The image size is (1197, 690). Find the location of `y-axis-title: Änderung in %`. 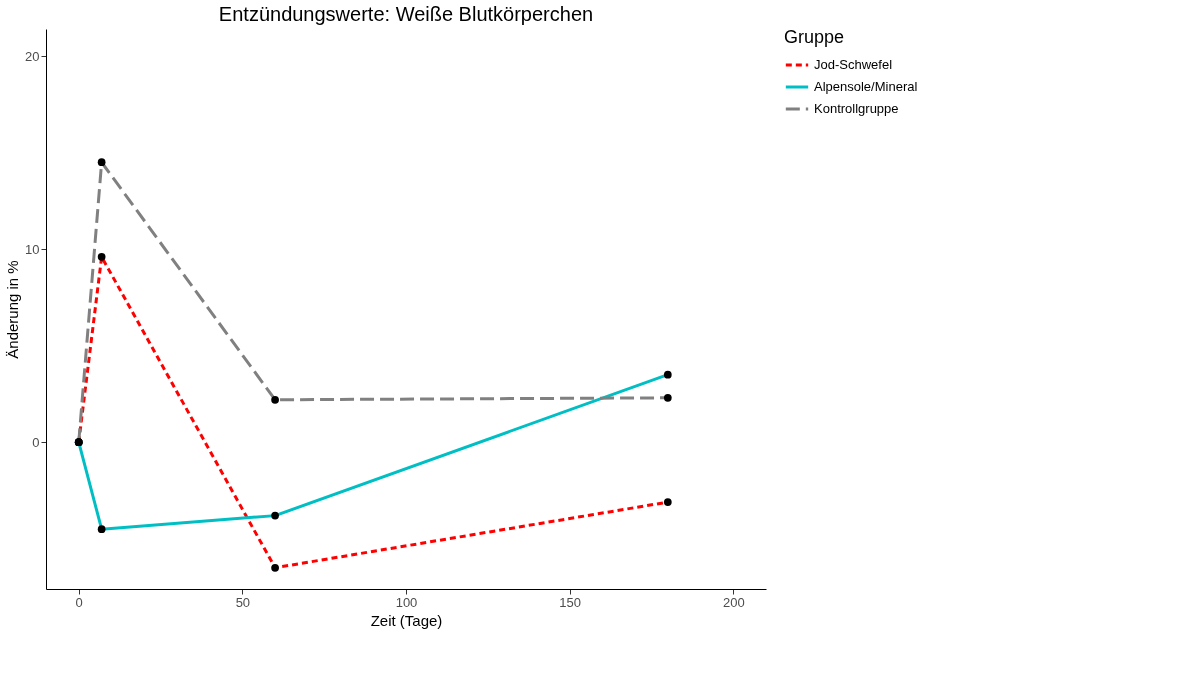

y-axis-title: Änderung in % is located at coordinates (13, 309).